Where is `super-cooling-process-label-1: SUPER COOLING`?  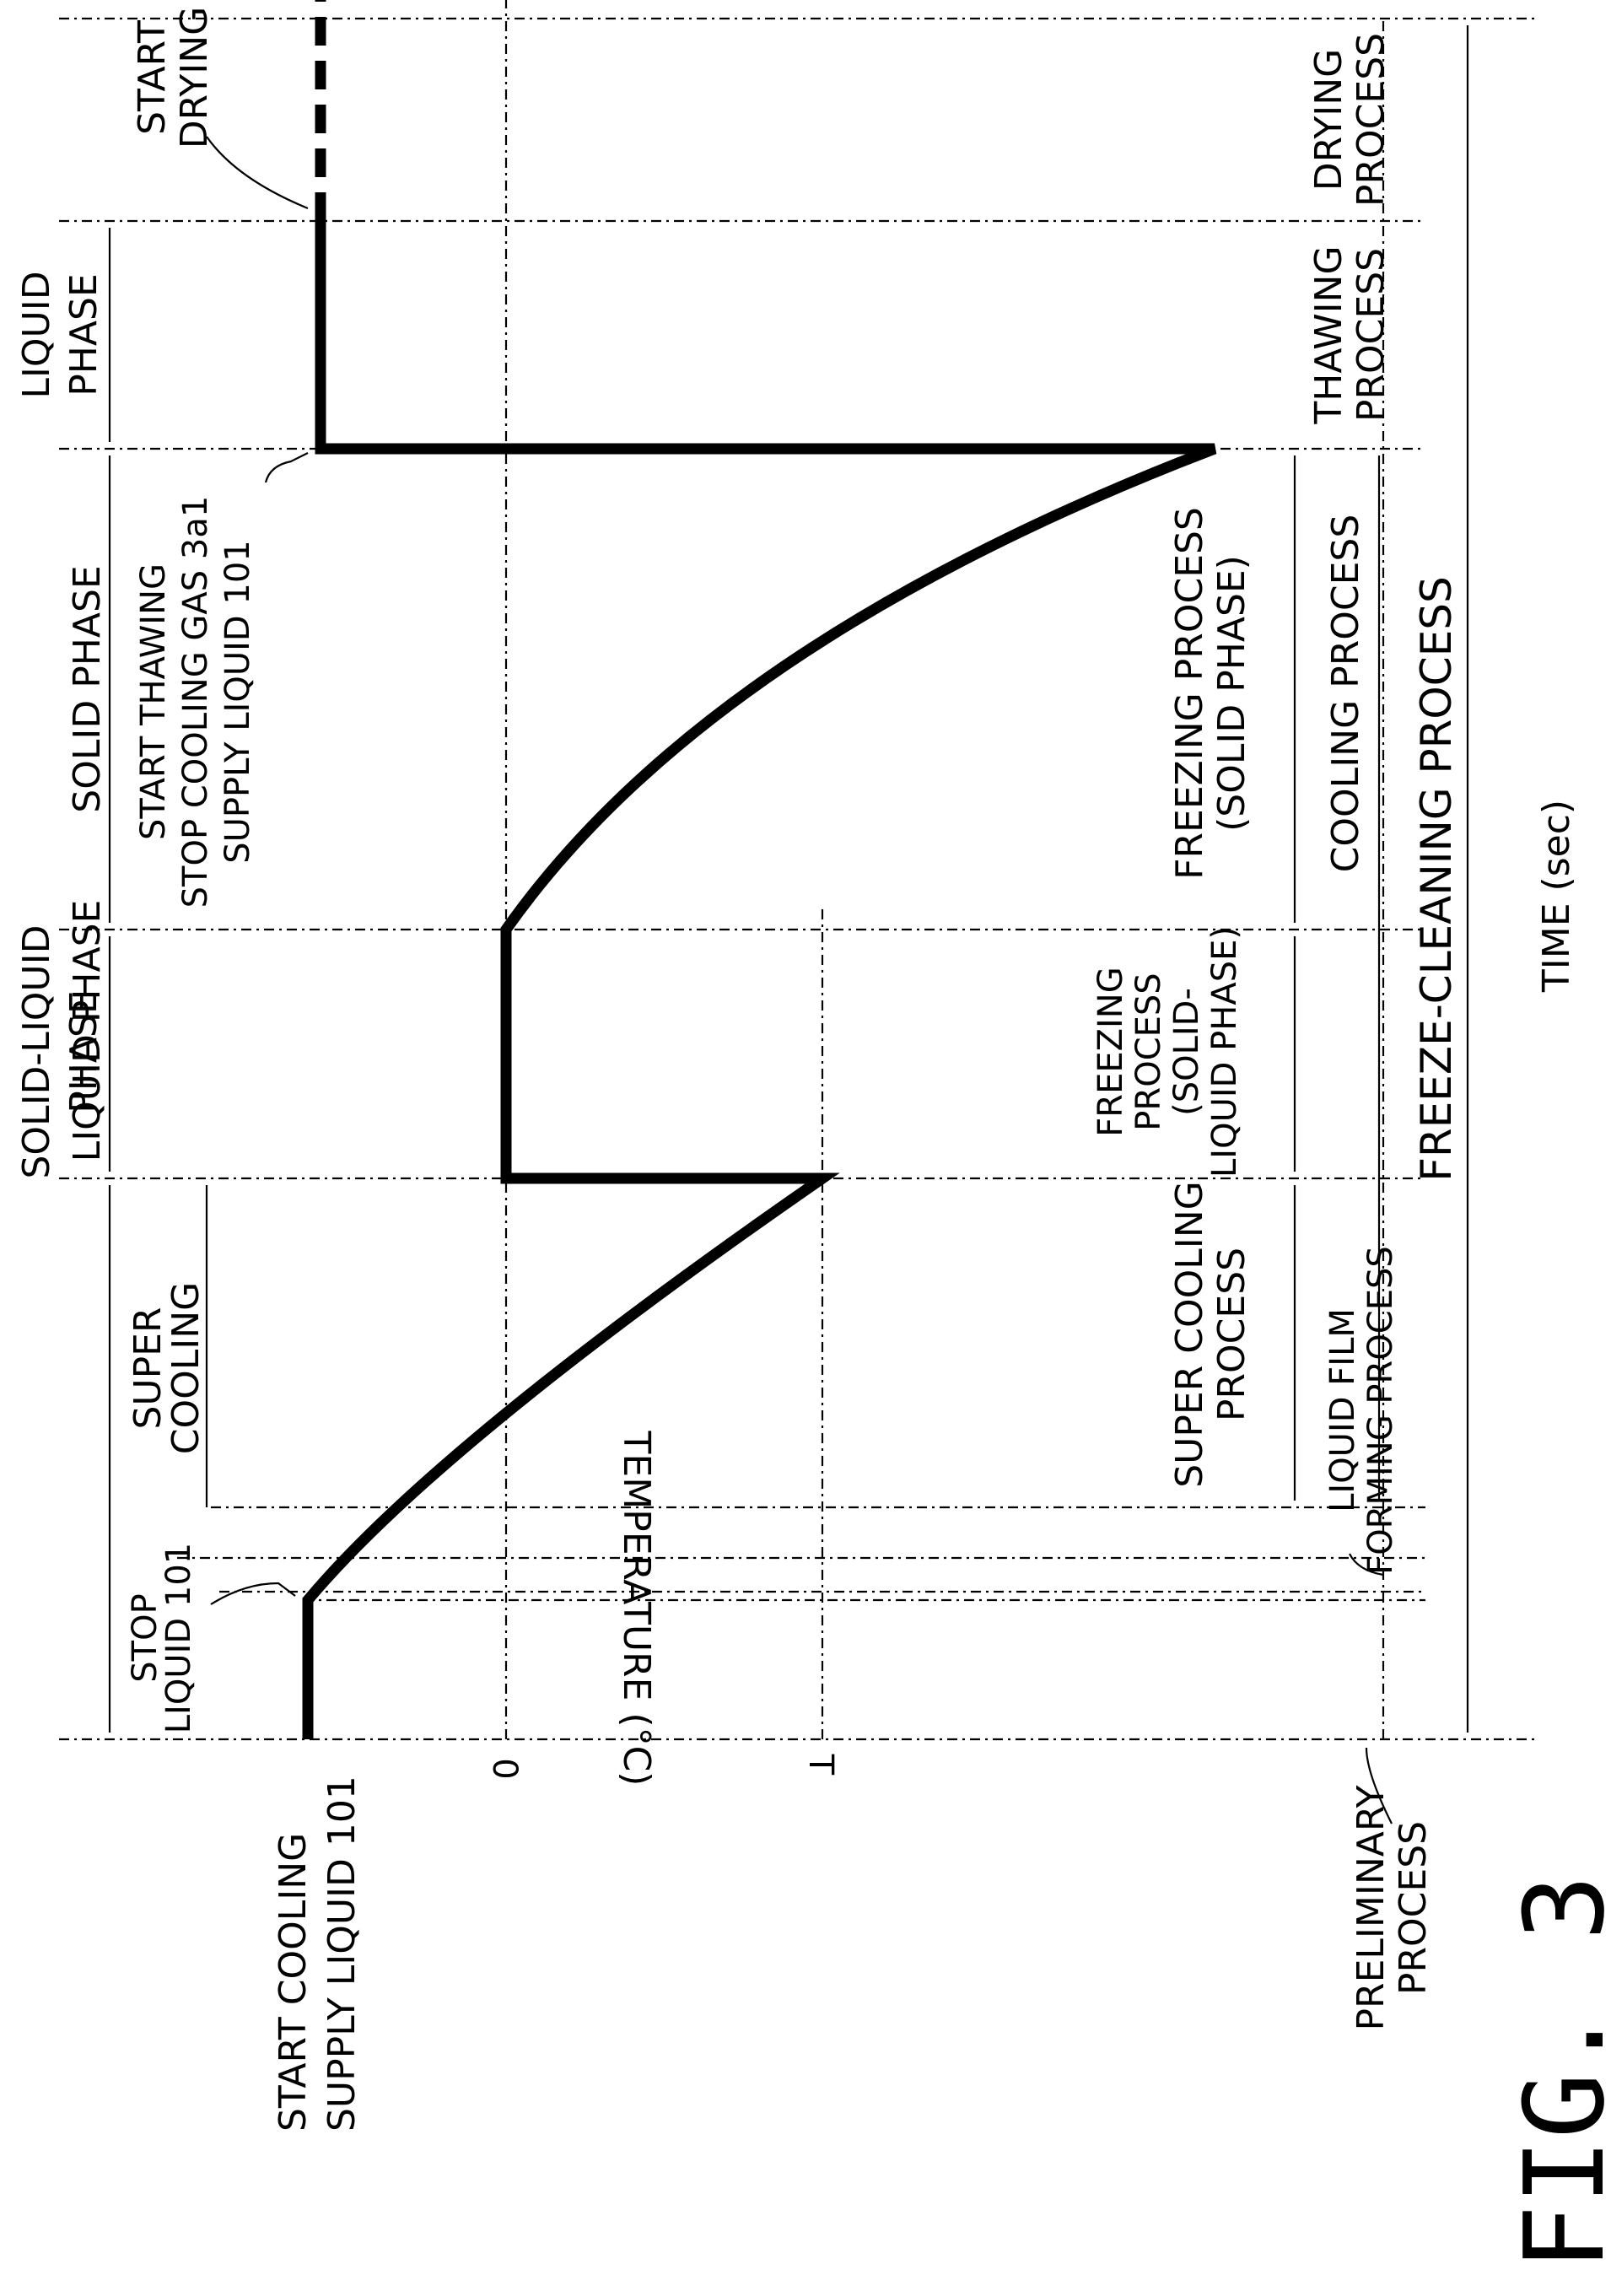
super-cooling-process-label-1: SUPER COOLING is located at coordinates (1189, 1334).